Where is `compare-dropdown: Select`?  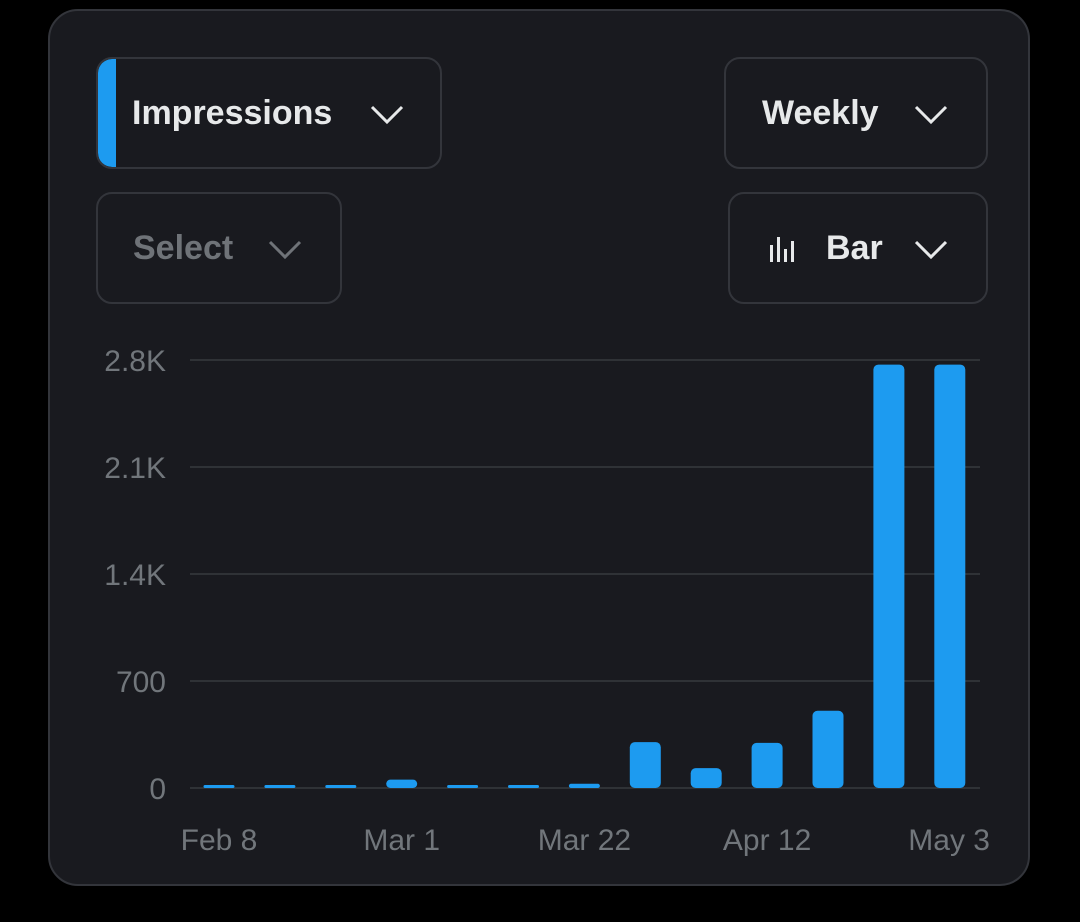
compare-dropdown: Select is located at coordinates (219, 248).